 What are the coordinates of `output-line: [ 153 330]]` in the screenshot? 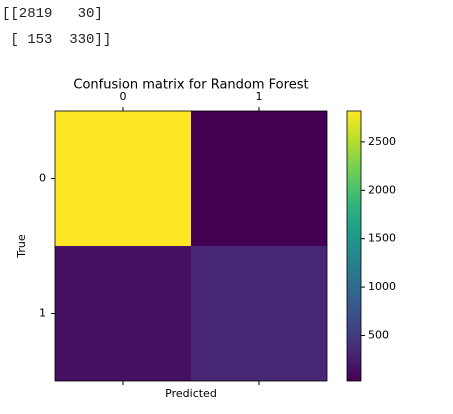 It's located at (57, 40).